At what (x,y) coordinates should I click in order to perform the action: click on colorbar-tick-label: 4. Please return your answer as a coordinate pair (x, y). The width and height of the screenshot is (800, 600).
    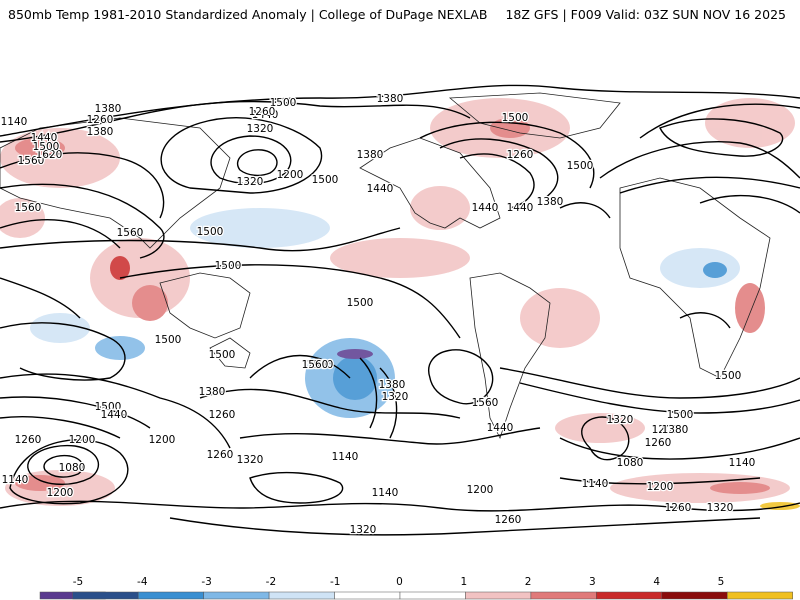
    Looking at the image, I should click on (656, 582).